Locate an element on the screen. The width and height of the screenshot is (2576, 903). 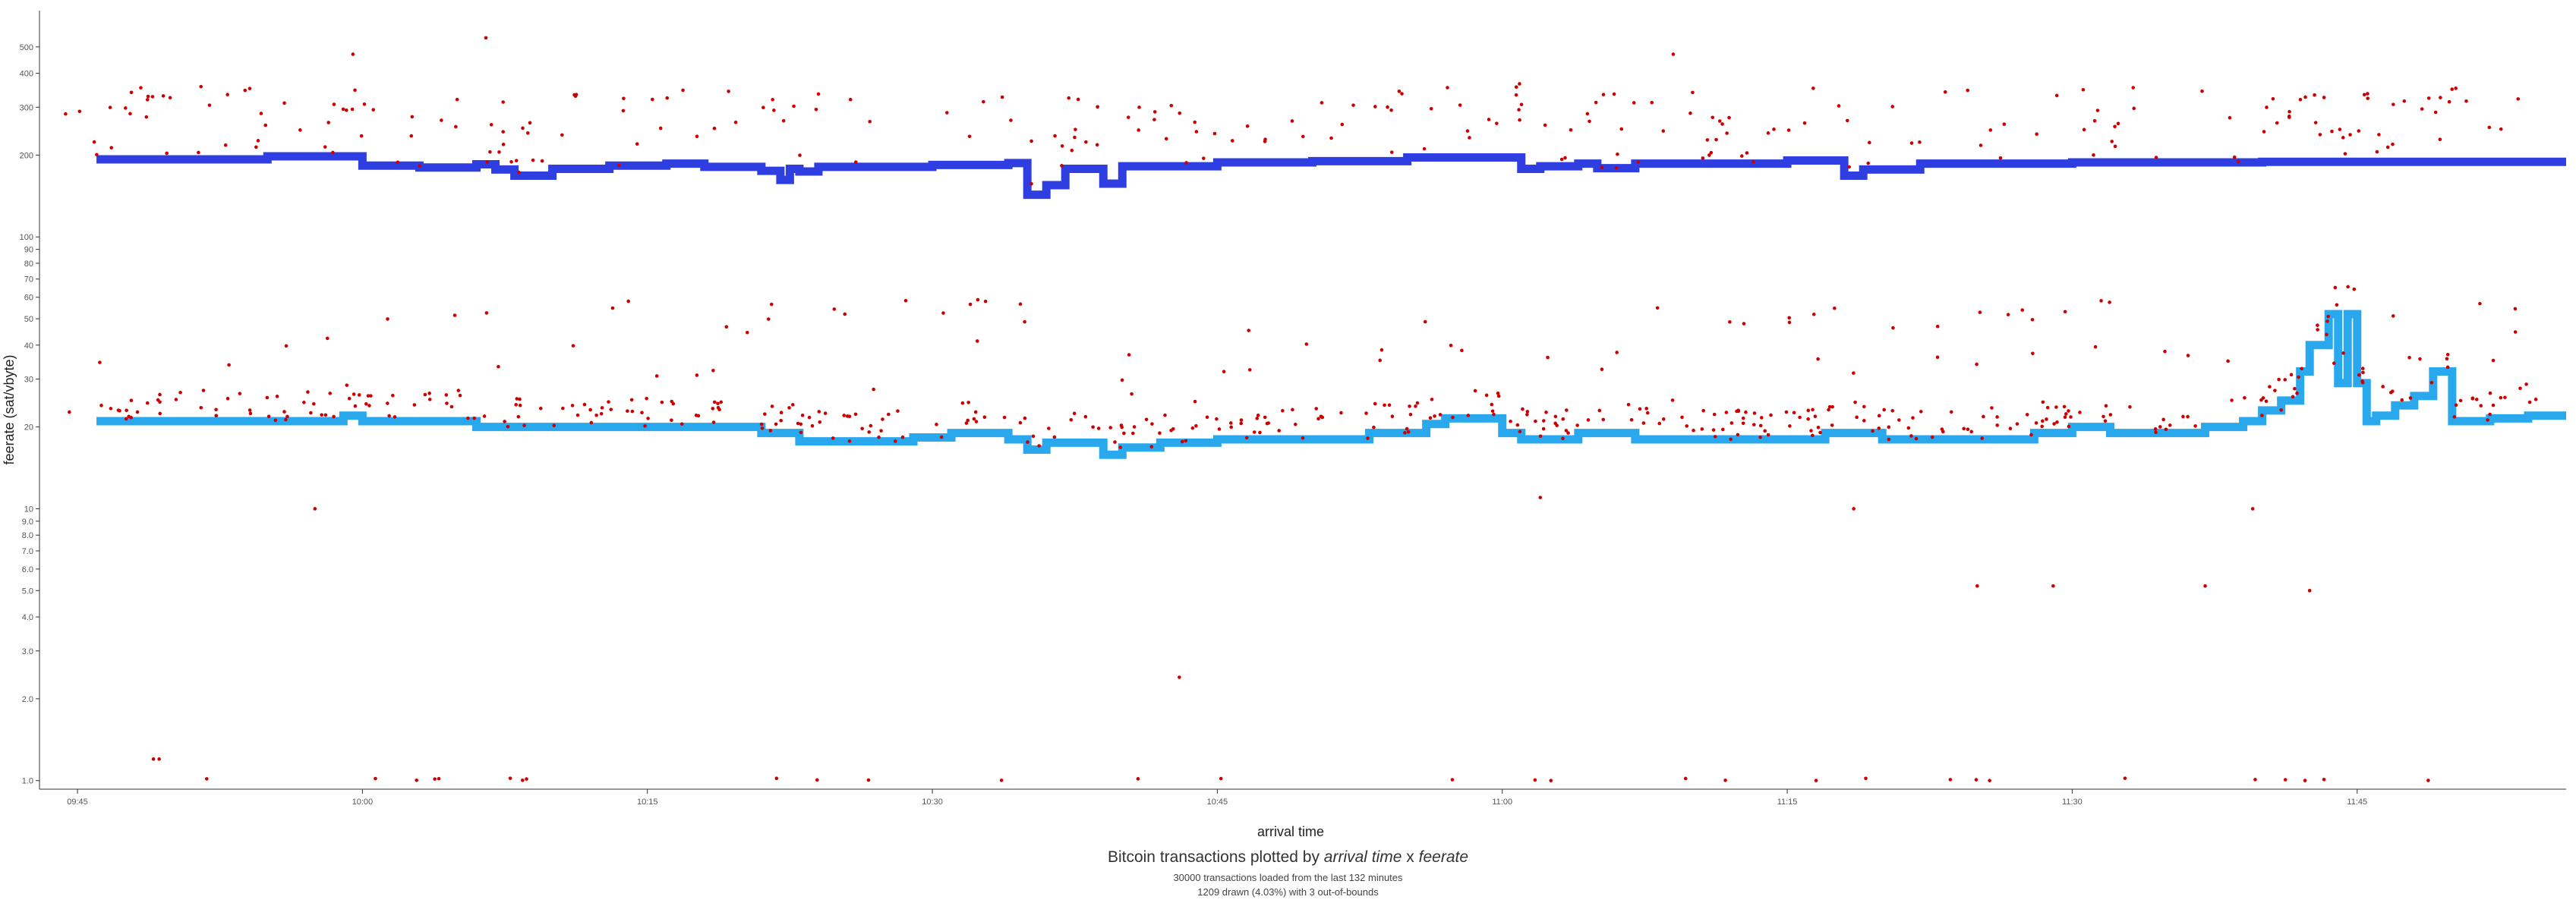
upper-feerate-line is located at coordinates (1331, 176).